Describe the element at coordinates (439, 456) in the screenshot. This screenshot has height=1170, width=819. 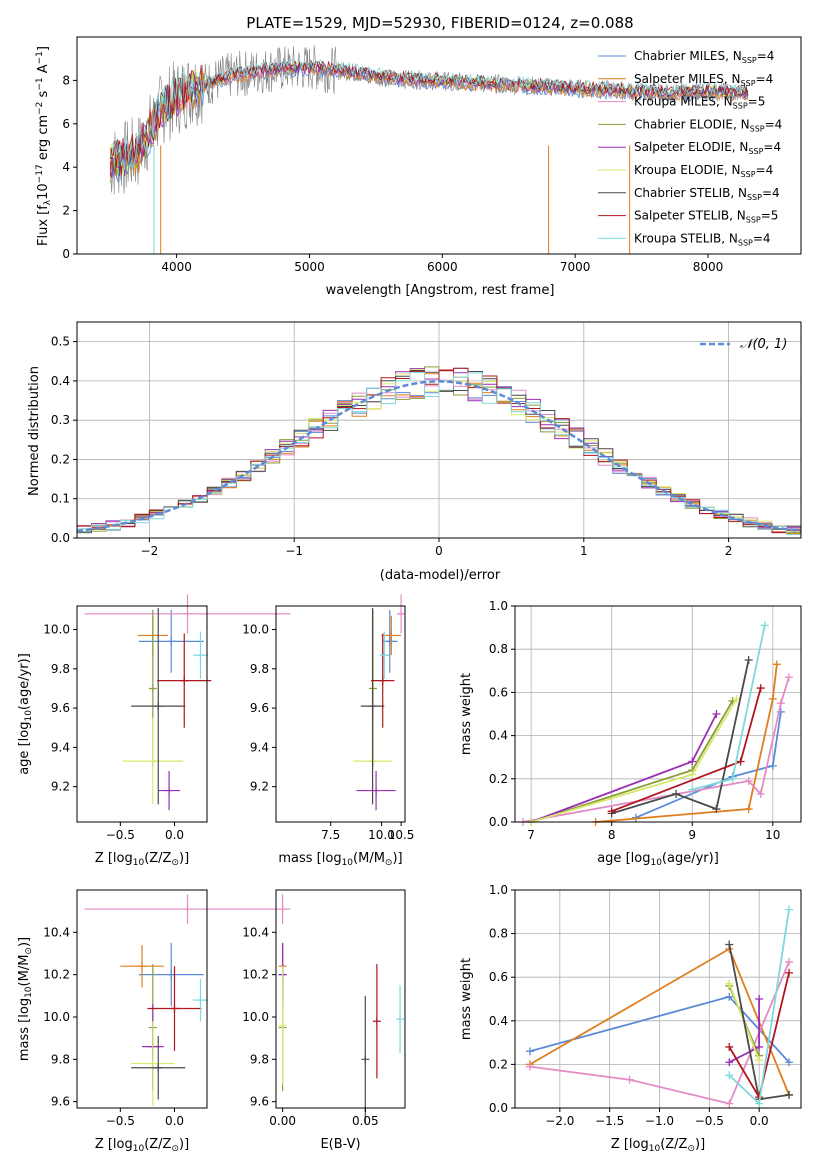
I see `normal-curve` at that location.